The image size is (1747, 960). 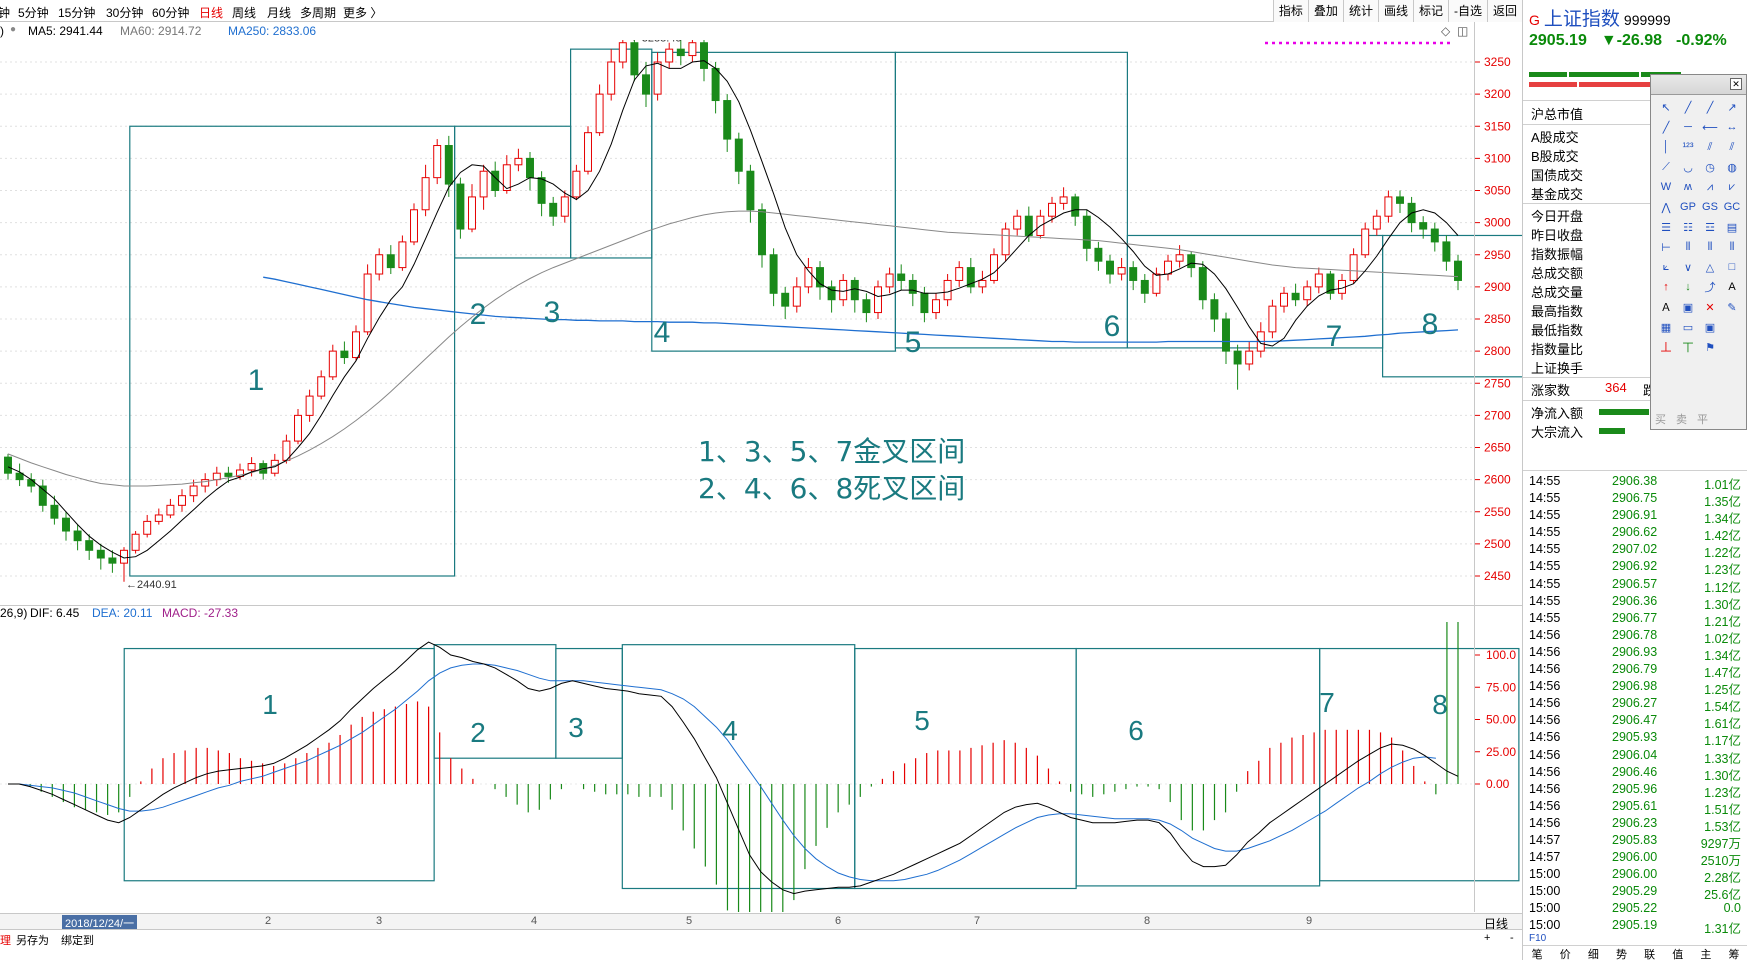 What do you see at coordinates (1666, 308) in the screenshot?
I see `text-icon: Ａ` at bounding box center [1666, 308].